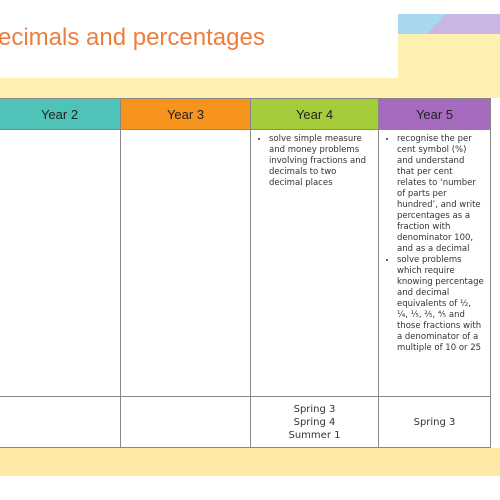 The width and height of the screenshot is (500, 500). What do you see at coordinates (185, 114) in the screenshot?
I see `column-header: Year 3` at bounding box center [185, 114].